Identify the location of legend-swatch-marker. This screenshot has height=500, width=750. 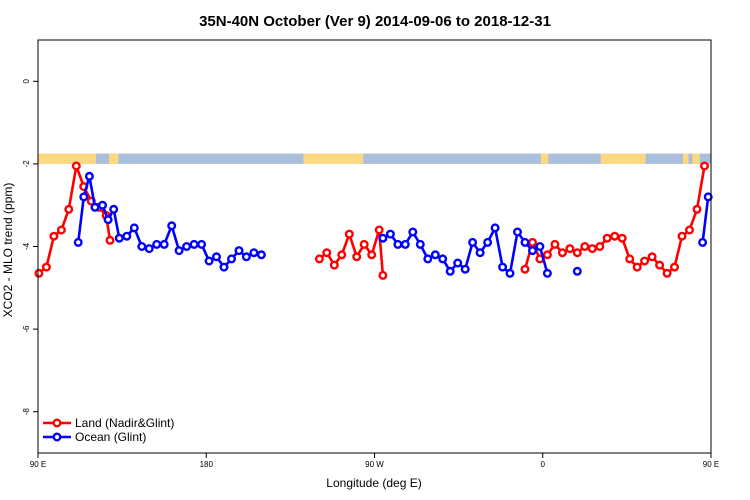
(57, 437).